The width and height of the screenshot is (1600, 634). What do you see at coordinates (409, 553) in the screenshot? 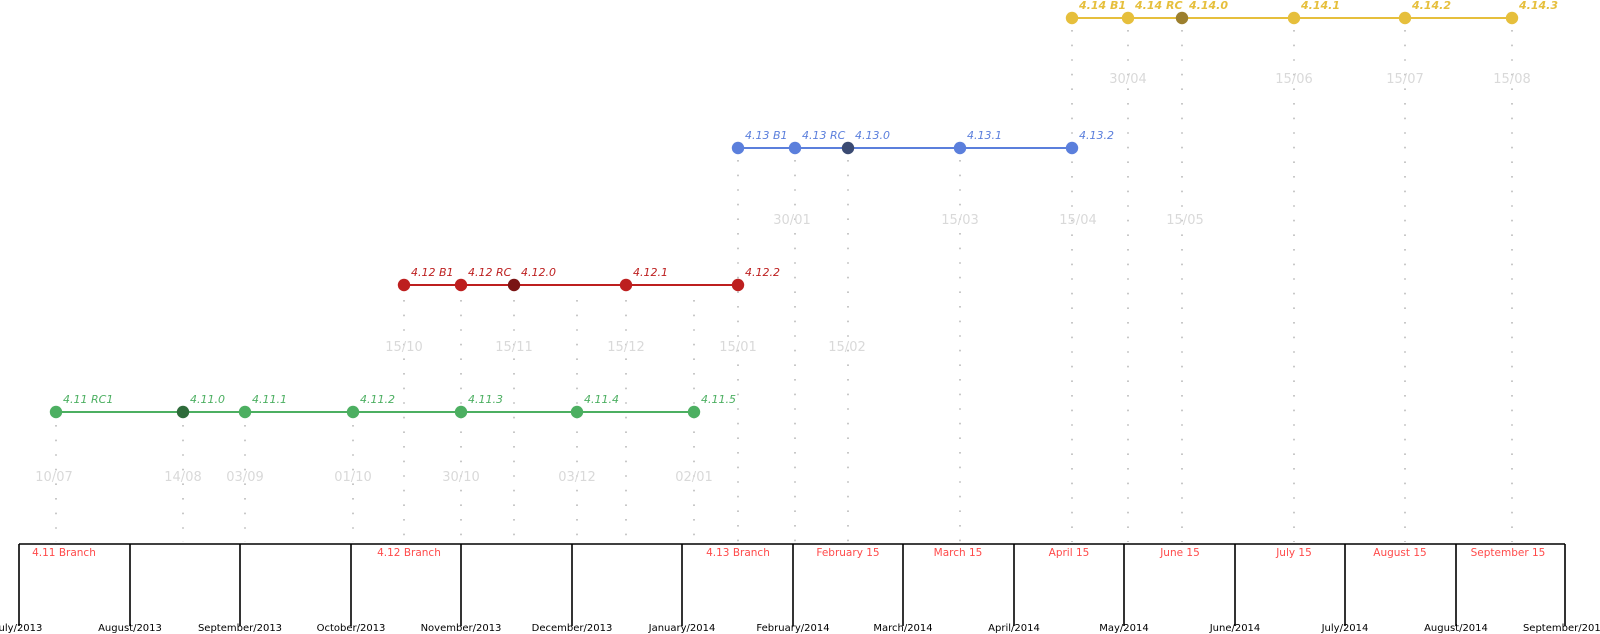
I see `event-label: 4.12 Branch` at bounding box center [409, 553].